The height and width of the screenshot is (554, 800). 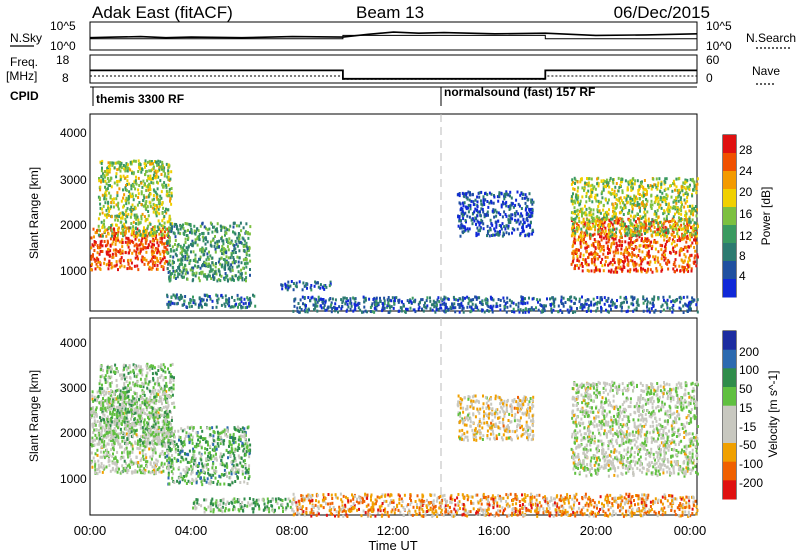 I want to click on nsky-label: N.Sky, so click(x=26, y=38).